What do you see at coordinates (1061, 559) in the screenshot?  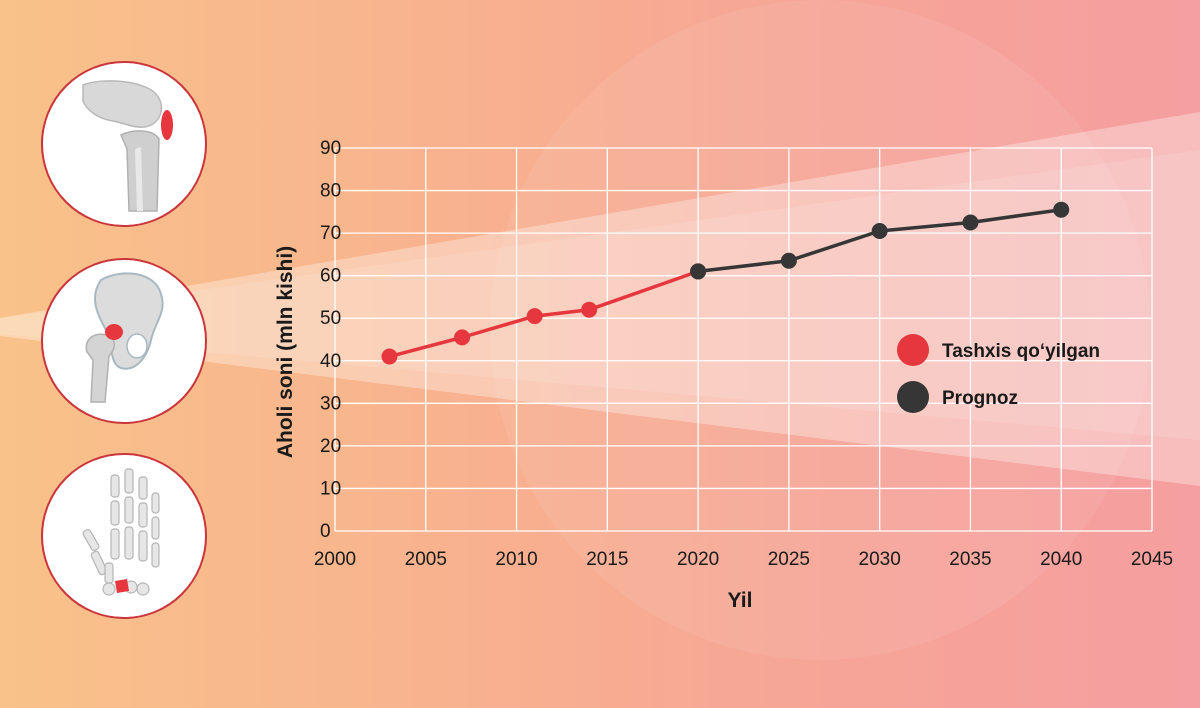 I see `x-tick-label: 2040` at bounding box center [1061, 559].